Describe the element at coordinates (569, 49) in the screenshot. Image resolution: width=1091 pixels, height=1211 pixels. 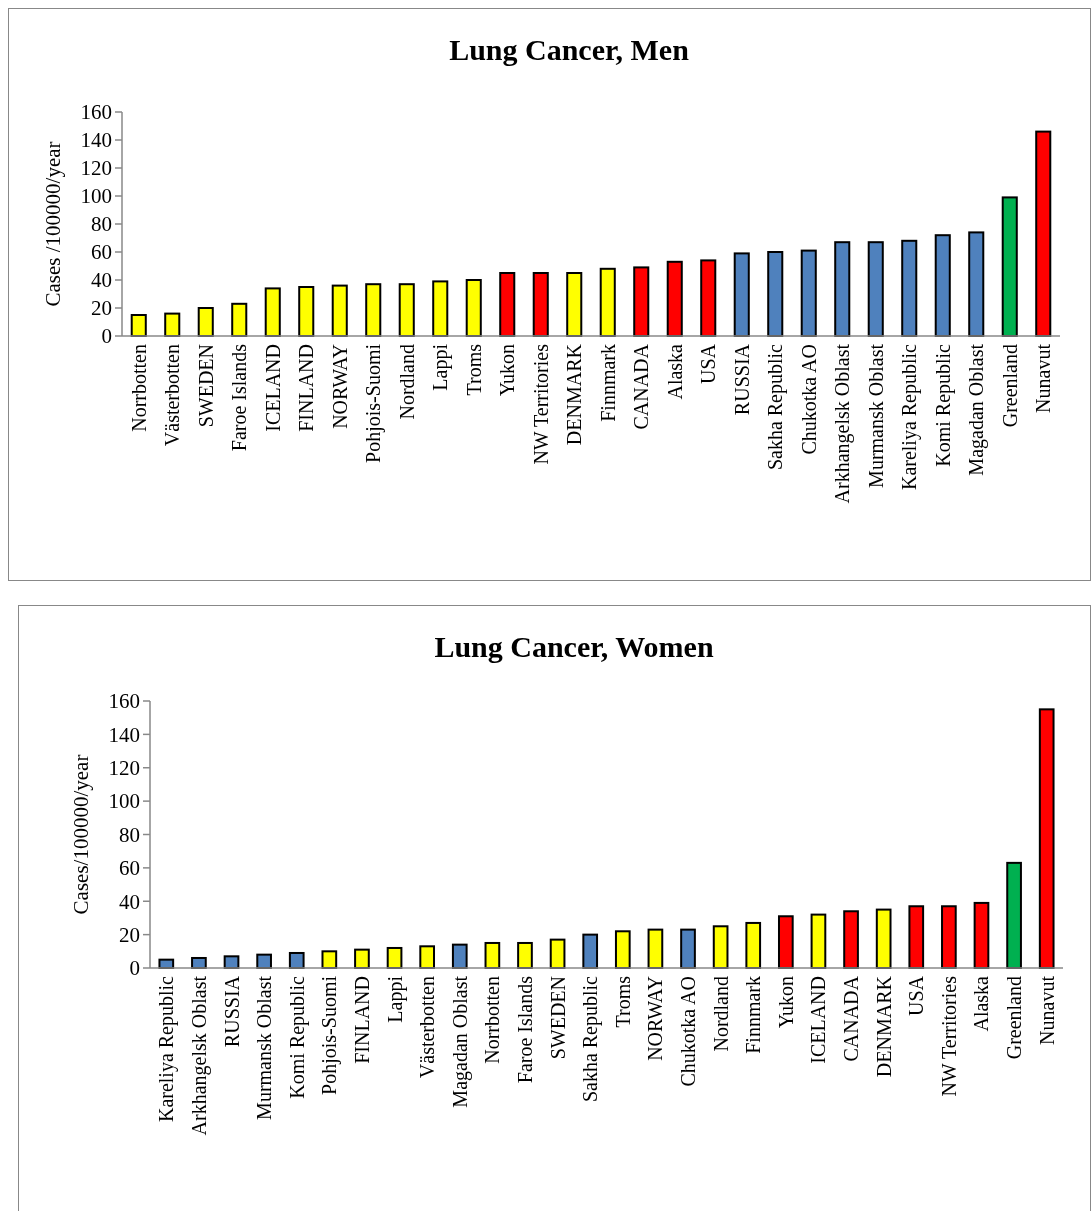
I see `chart-title: Lung Cancer, Men` at that location.